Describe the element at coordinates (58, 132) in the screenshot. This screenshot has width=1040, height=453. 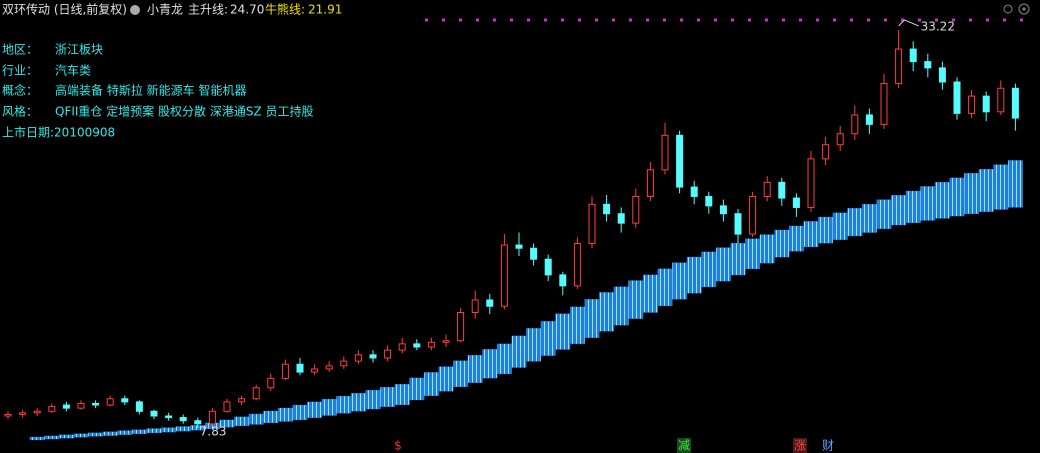
I see `listing-date: 上市日期:20100908` at that location.